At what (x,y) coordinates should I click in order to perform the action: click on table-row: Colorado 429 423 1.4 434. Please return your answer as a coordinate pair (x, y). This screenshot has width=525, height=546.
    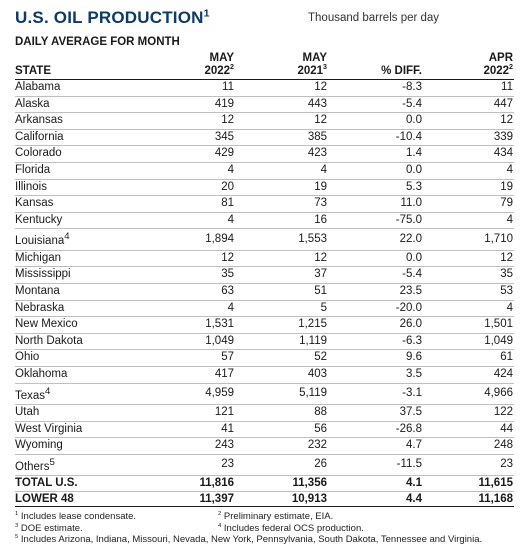
    Looking at the image, I should click on (264, 154).